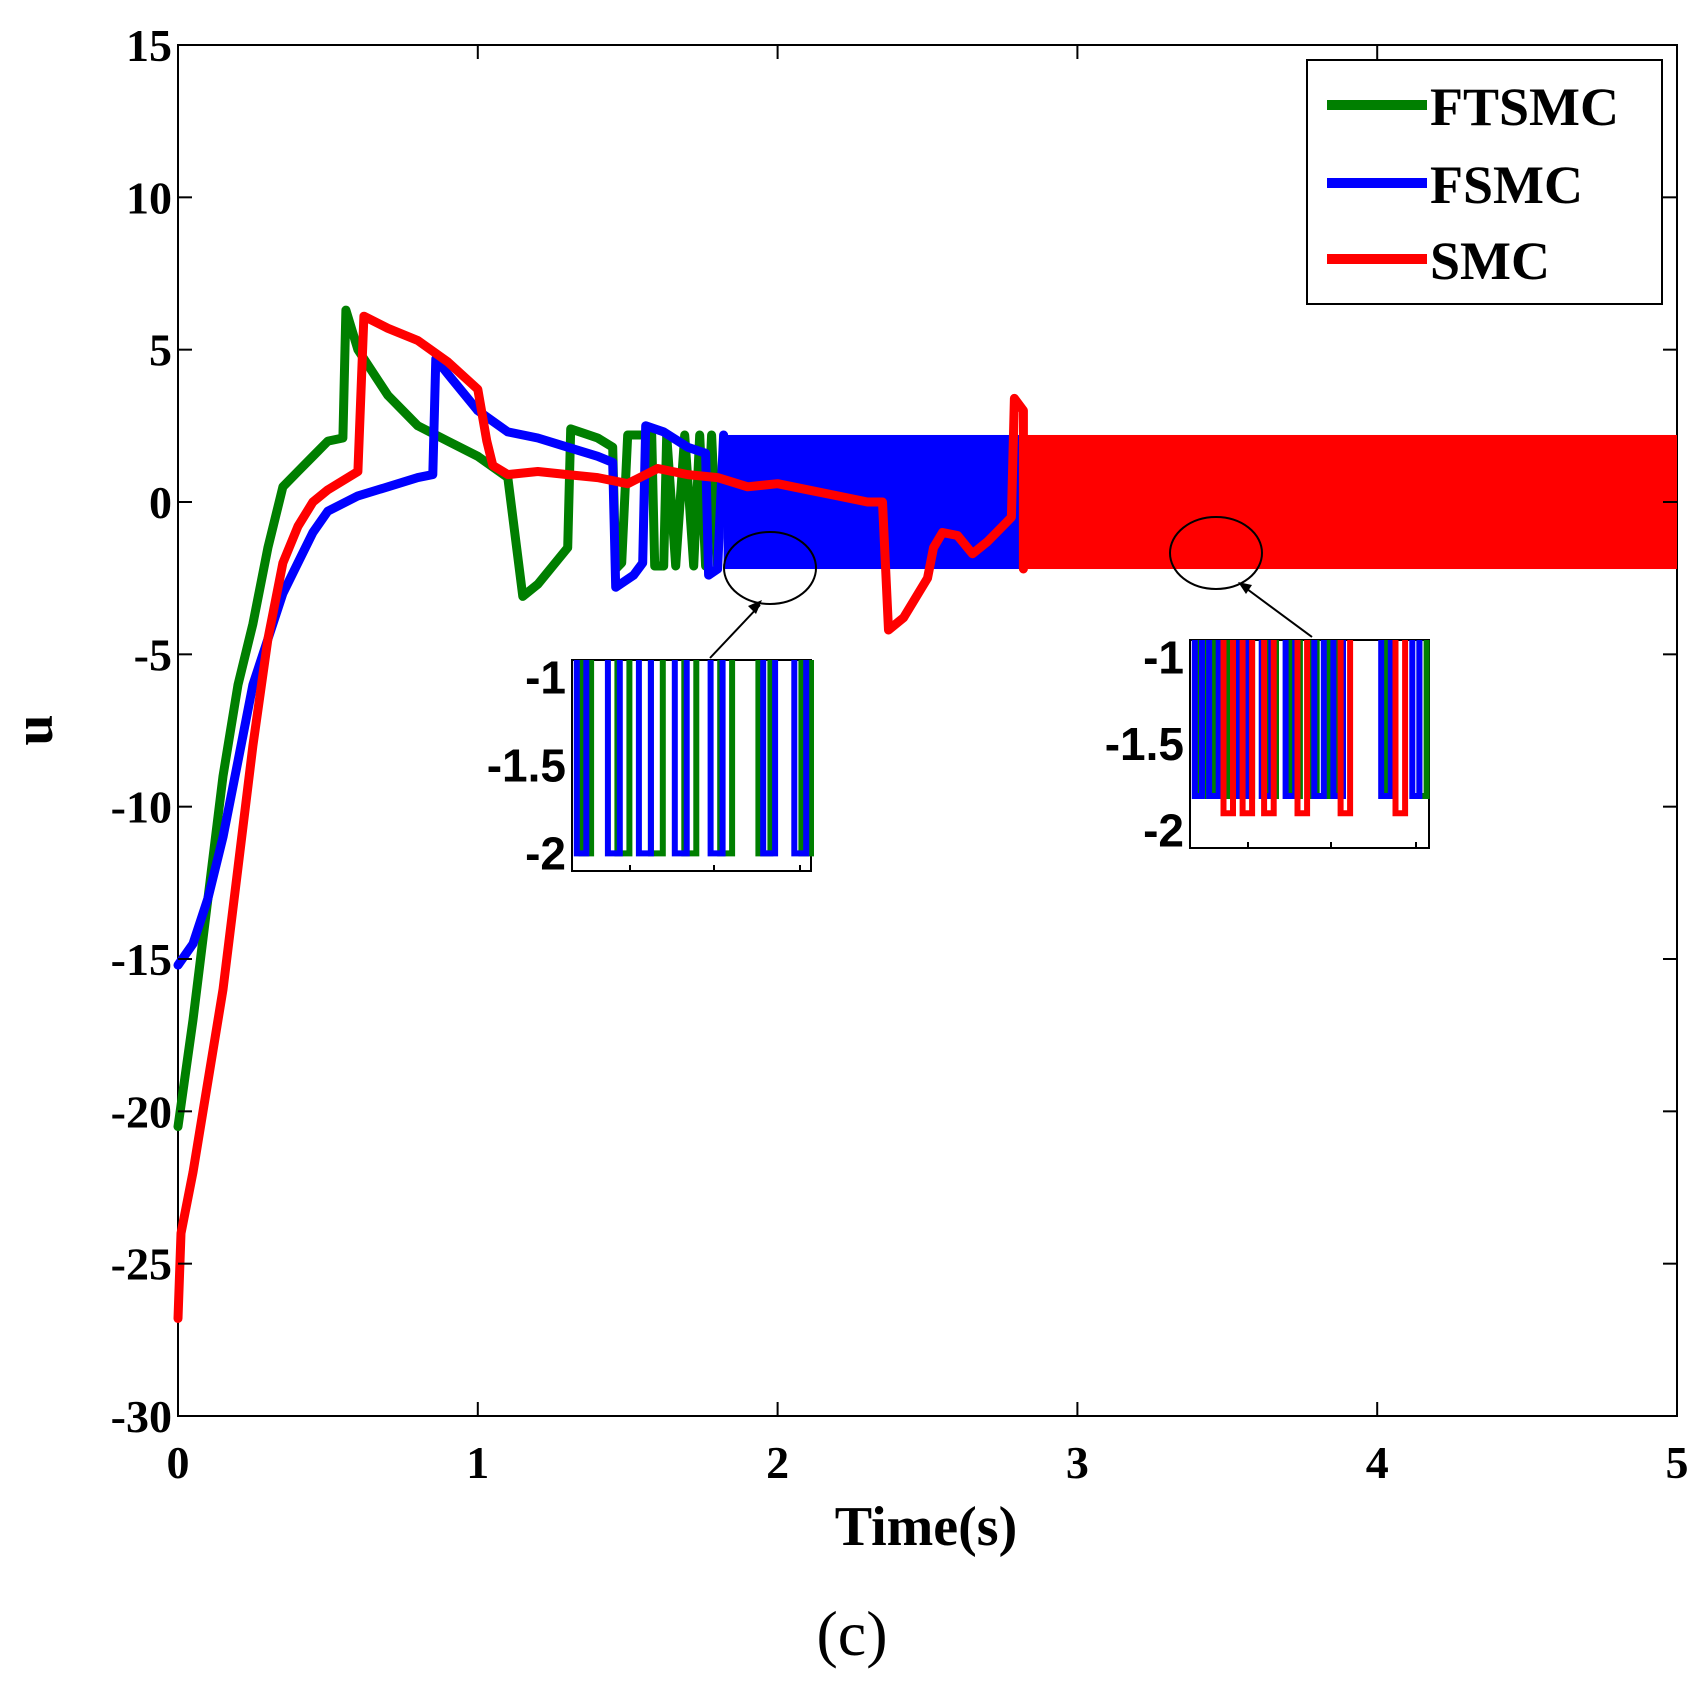  Describe the element at coordinates (141, 1416) in the screenshot. I see `y-tick-label: -30` at that location.